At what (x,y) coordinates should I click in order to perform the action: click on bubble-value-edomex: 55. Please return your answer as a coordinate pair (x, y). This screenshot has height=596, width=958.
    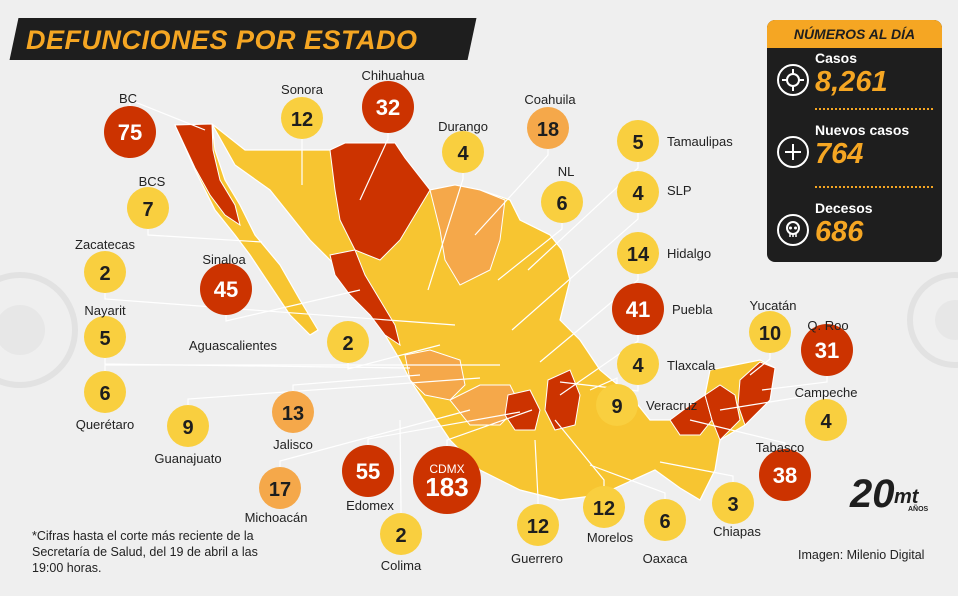
    Looking at the image, I should click on (368, 471).